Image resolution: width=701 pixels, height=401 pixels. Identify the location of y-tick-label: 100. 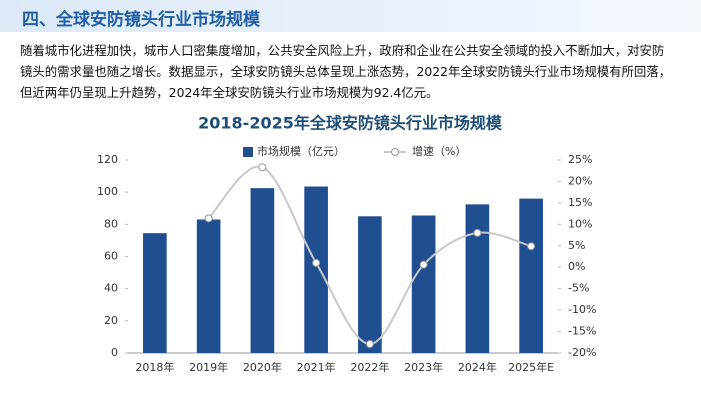
(107, 191).